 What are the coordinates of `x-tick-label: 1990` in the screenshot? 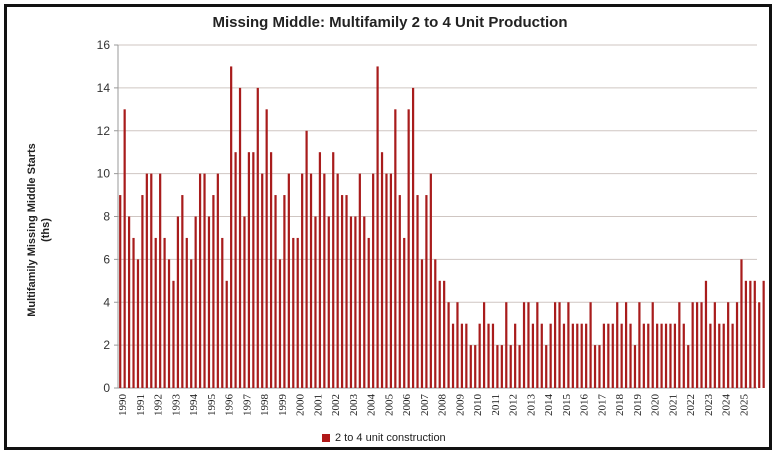 It's located at (123, 405).